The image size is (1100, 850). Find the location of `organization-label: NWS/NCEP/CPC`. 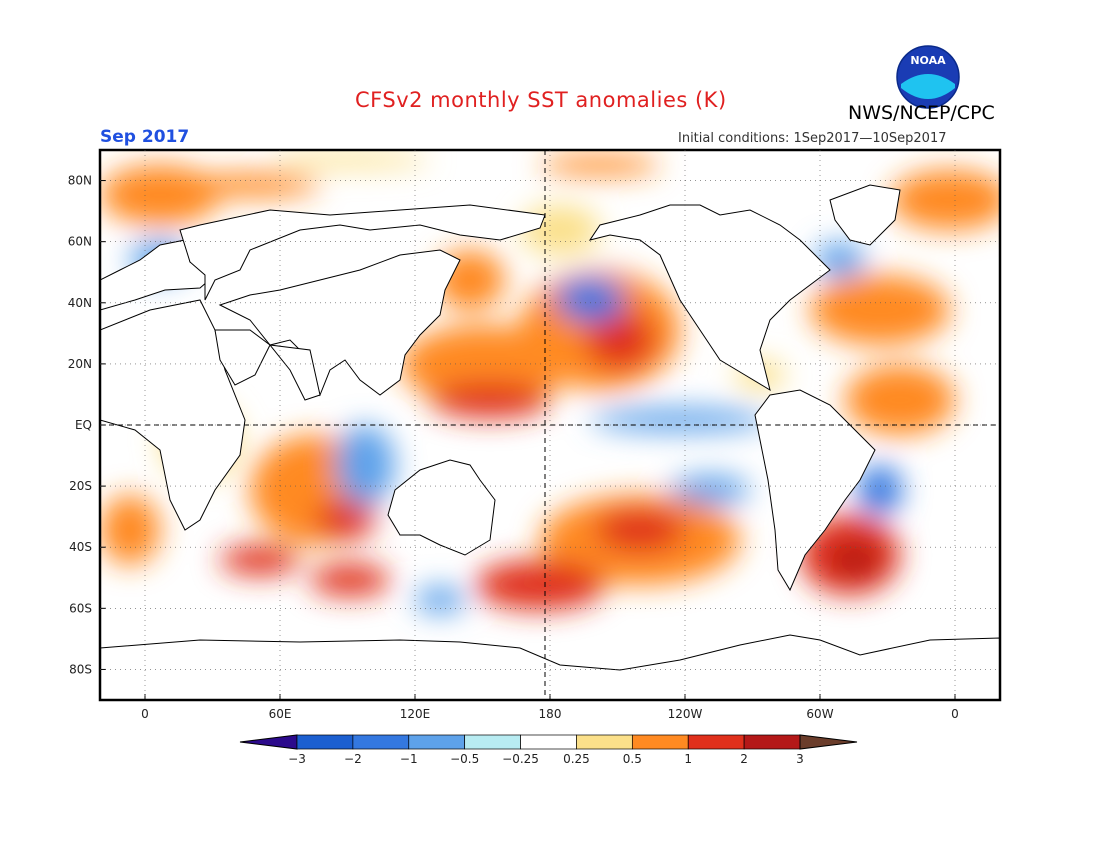

organization-label: NWS/NCEP/CPC is located at coordinates (921, 113).